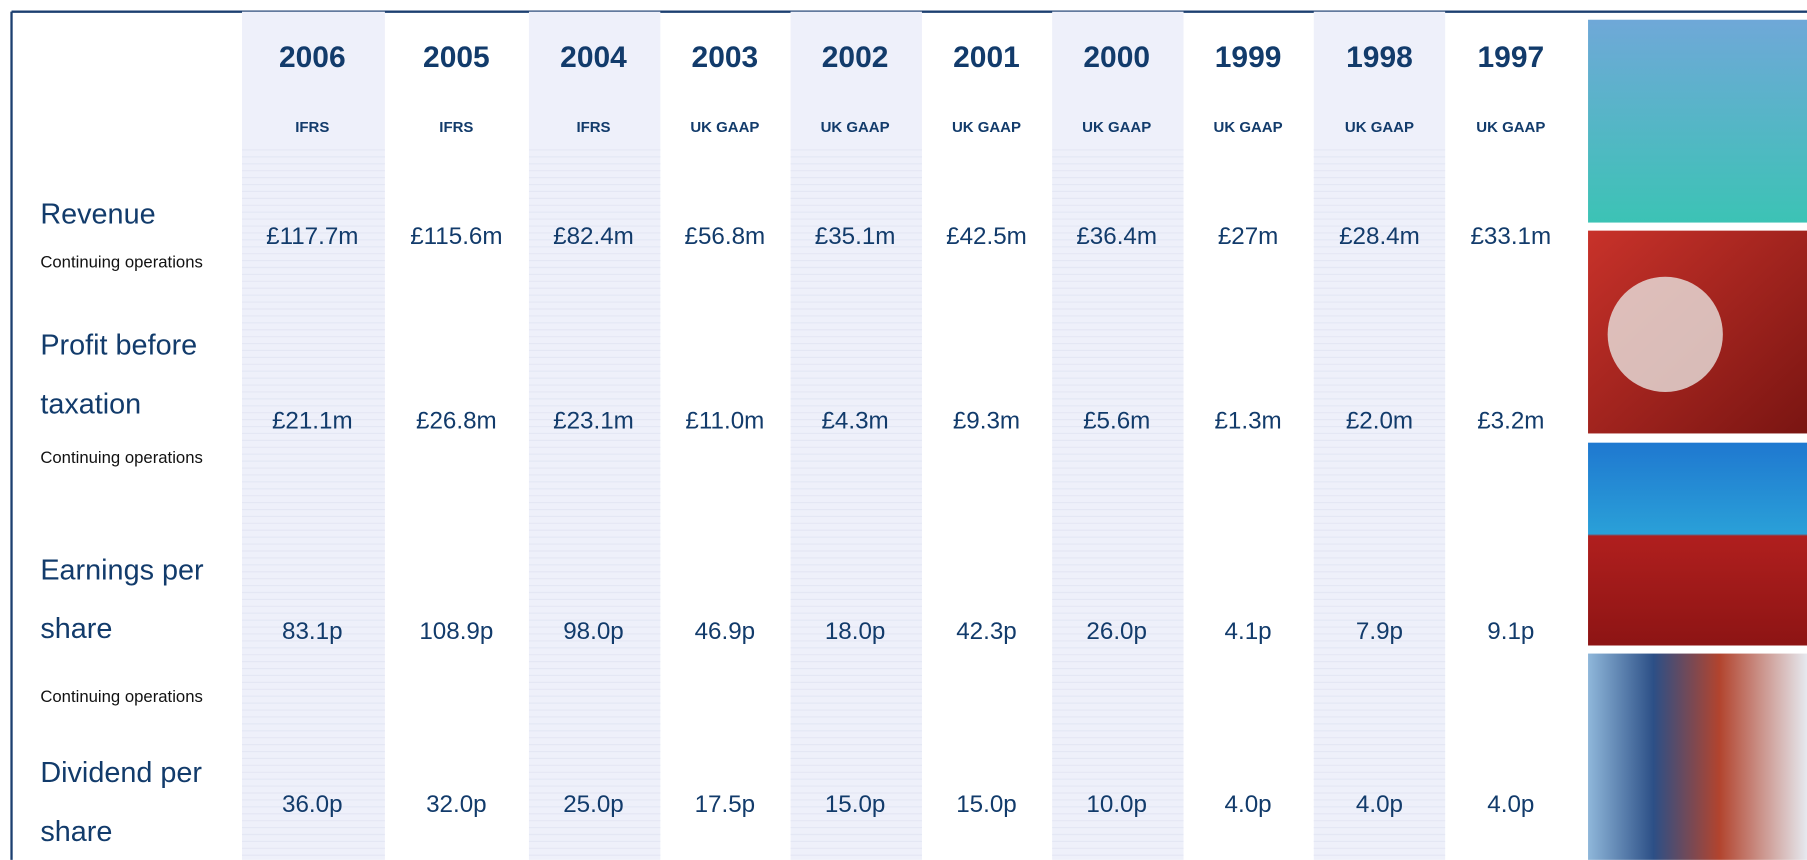 The image size is (1807, 860). Describe the element at coordinates (725, 236) in the screenshot. I see `value-cell: £56.8m` at that location.